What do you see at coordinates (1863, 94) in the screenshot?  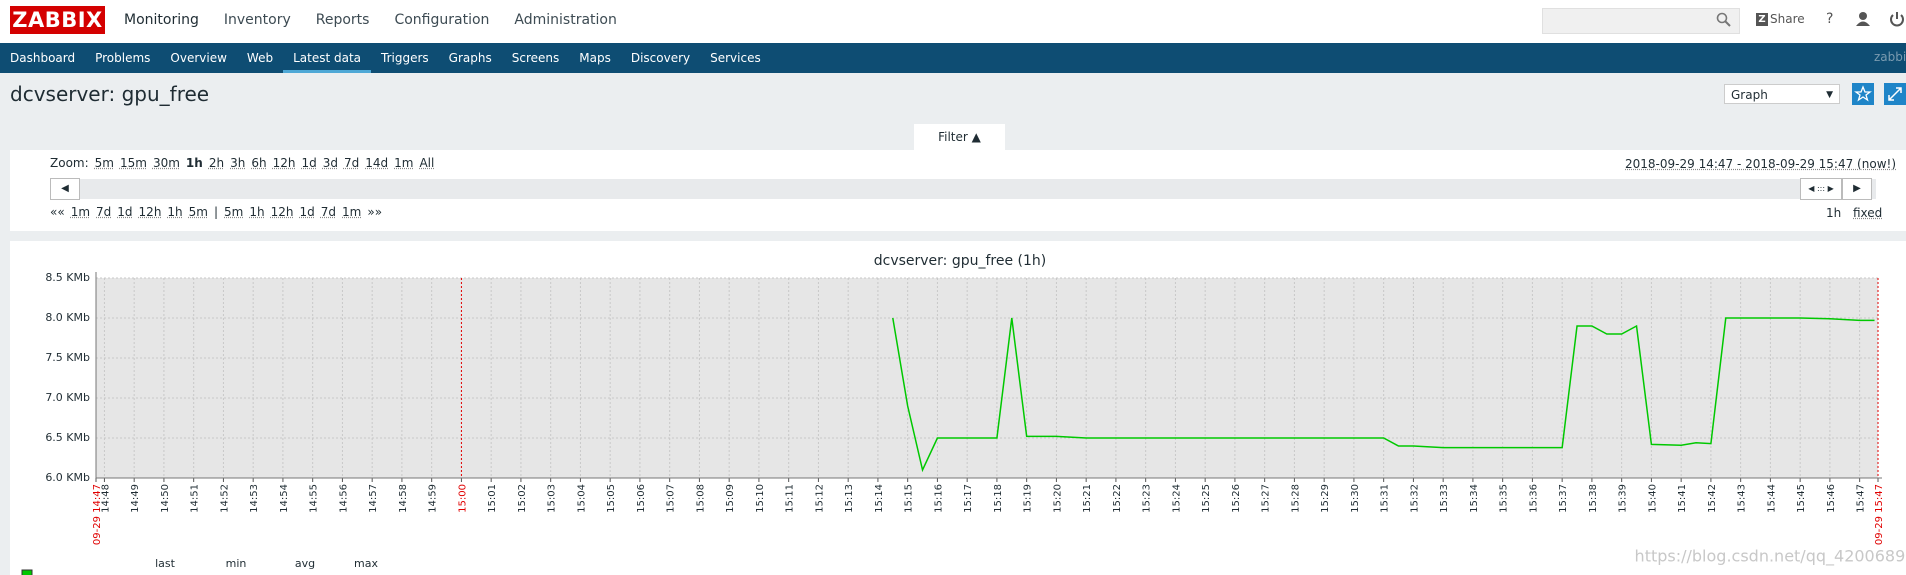 I see `favorite-button` at bounding box center [1863, 94].